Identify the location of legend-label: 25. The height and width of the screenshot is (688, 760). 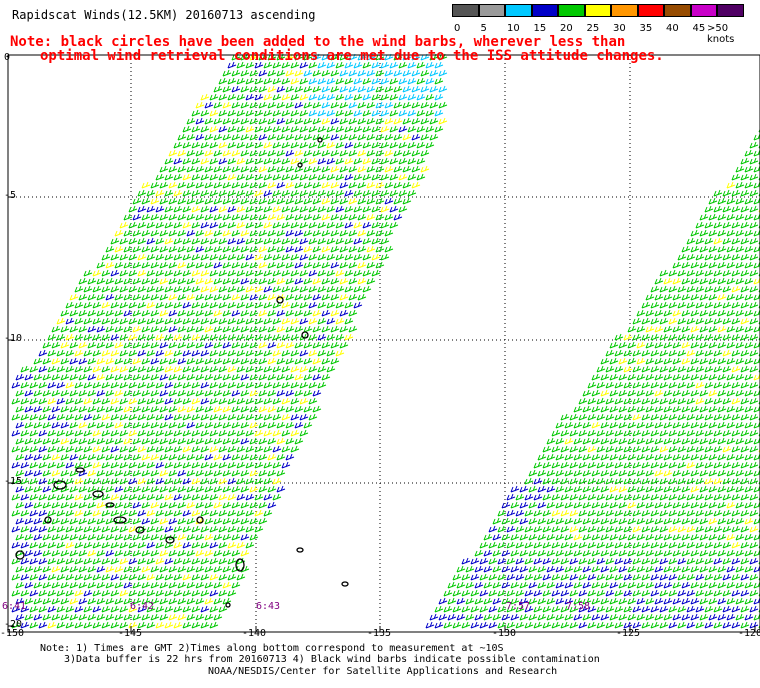
(593, 28).